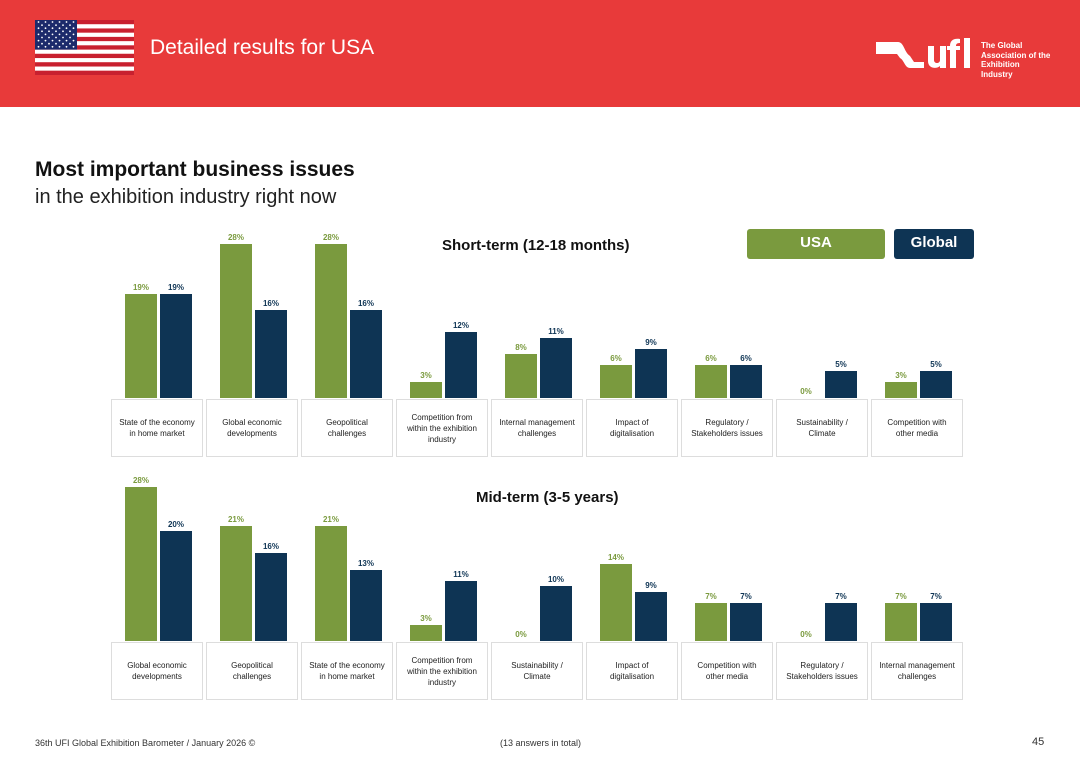 The image size is (1080, 766). What do you see at coordinates (460, 325) in the screenshot?
I see `global-value-label: 12%` at bounding box center [460, 325].